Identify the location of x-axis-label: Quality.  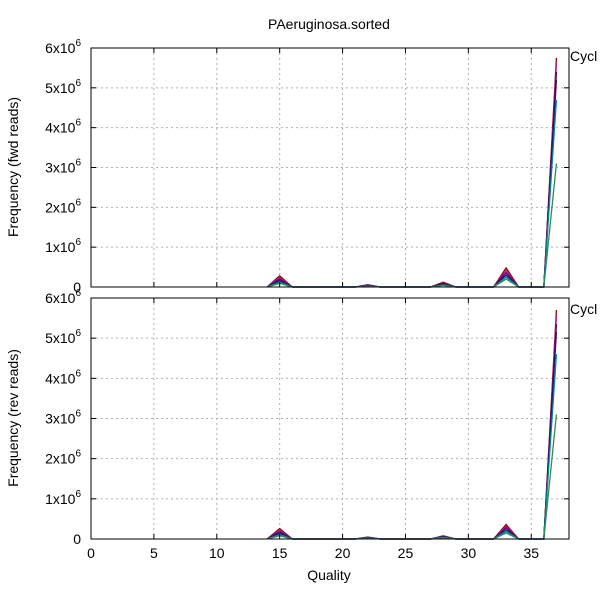
(329, 575).